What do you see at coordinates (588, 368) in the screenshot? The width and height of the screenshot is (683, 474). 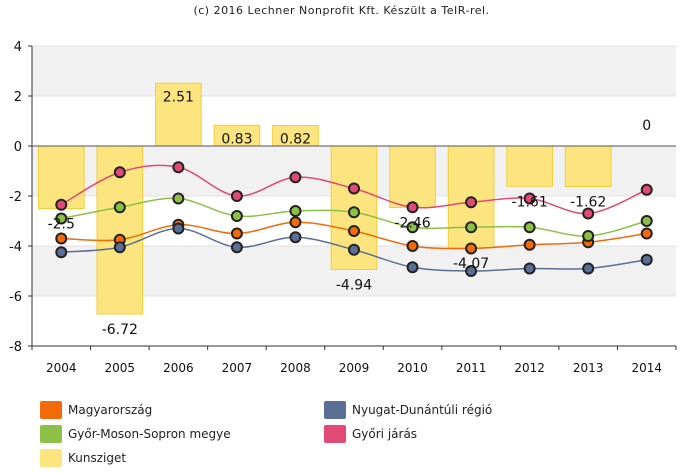 I see `x-tick-label: 2013` at bounding box center [588, 368].